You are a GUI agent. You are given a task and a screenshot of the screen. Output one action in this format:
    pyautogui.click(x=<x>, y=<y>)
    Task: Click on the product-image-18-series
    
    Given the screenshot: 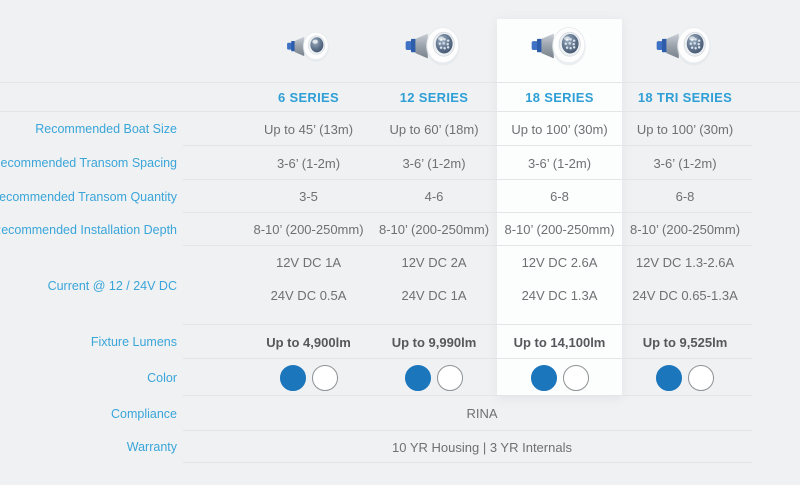 What is the action you would take?
    pyautogui.click(x=559, y=41)
    